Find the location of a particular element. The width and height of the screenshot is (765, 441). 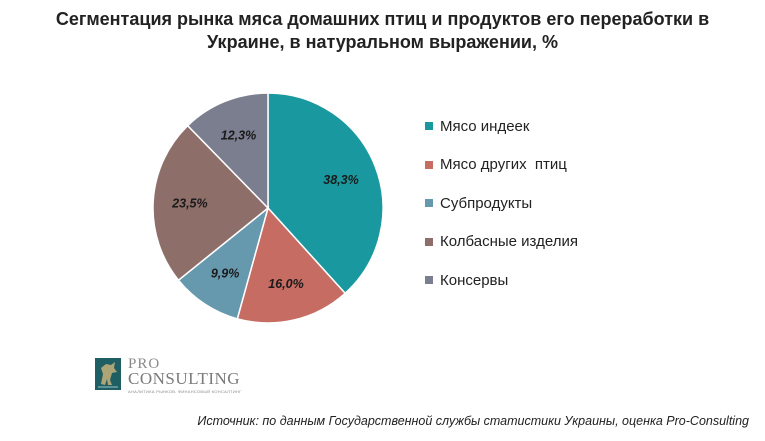

chart-title-line-2: Украине, в натуральном выражении, % is located at coordinates (382, 42).